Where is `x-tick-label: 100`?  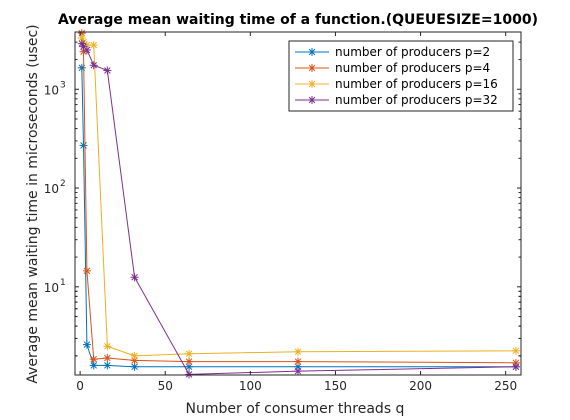
x-tick-label: 100 is located at coordinates (250, 386).